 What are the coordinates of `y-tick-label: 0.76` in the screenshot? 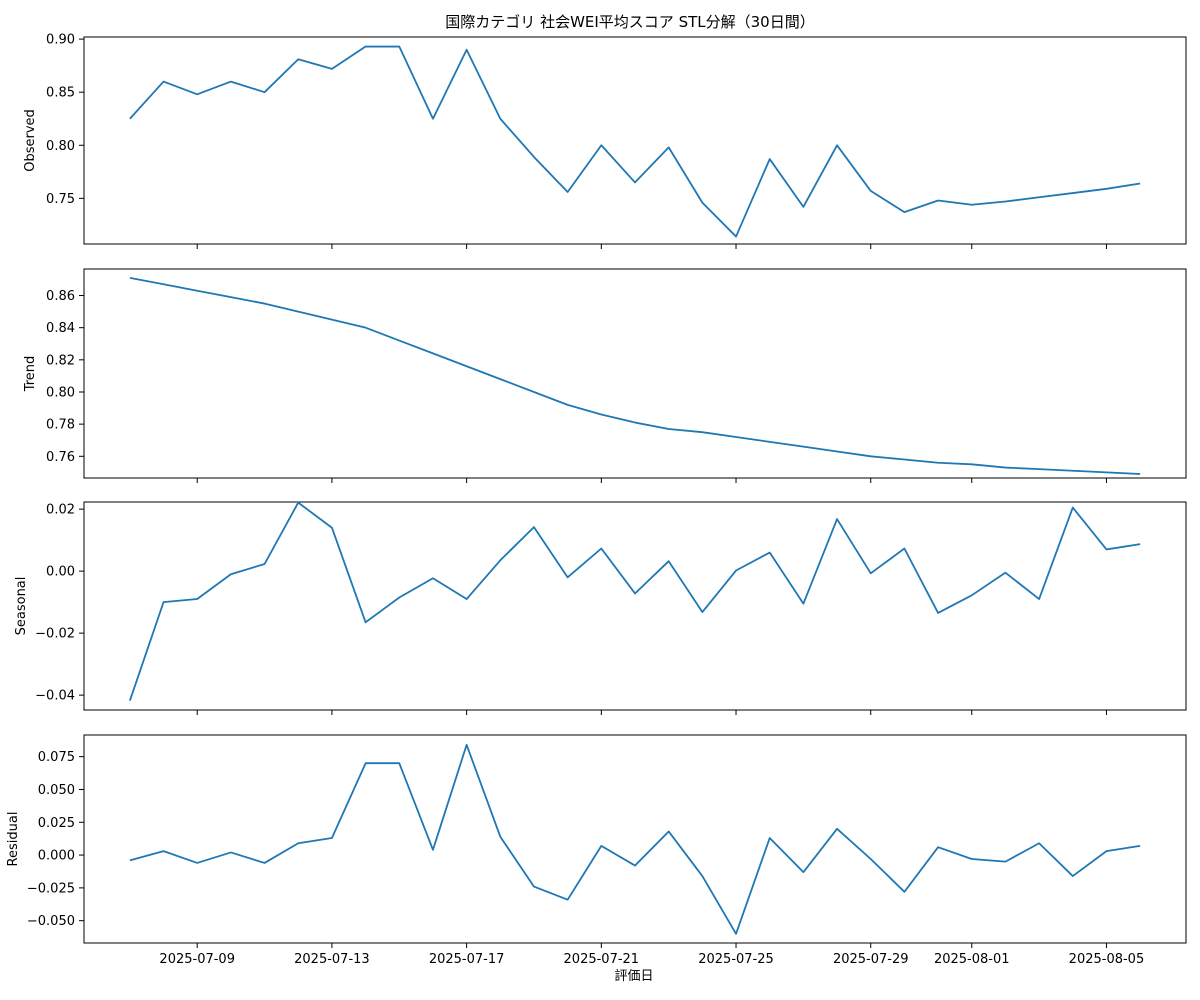 It's located at (60, 457).